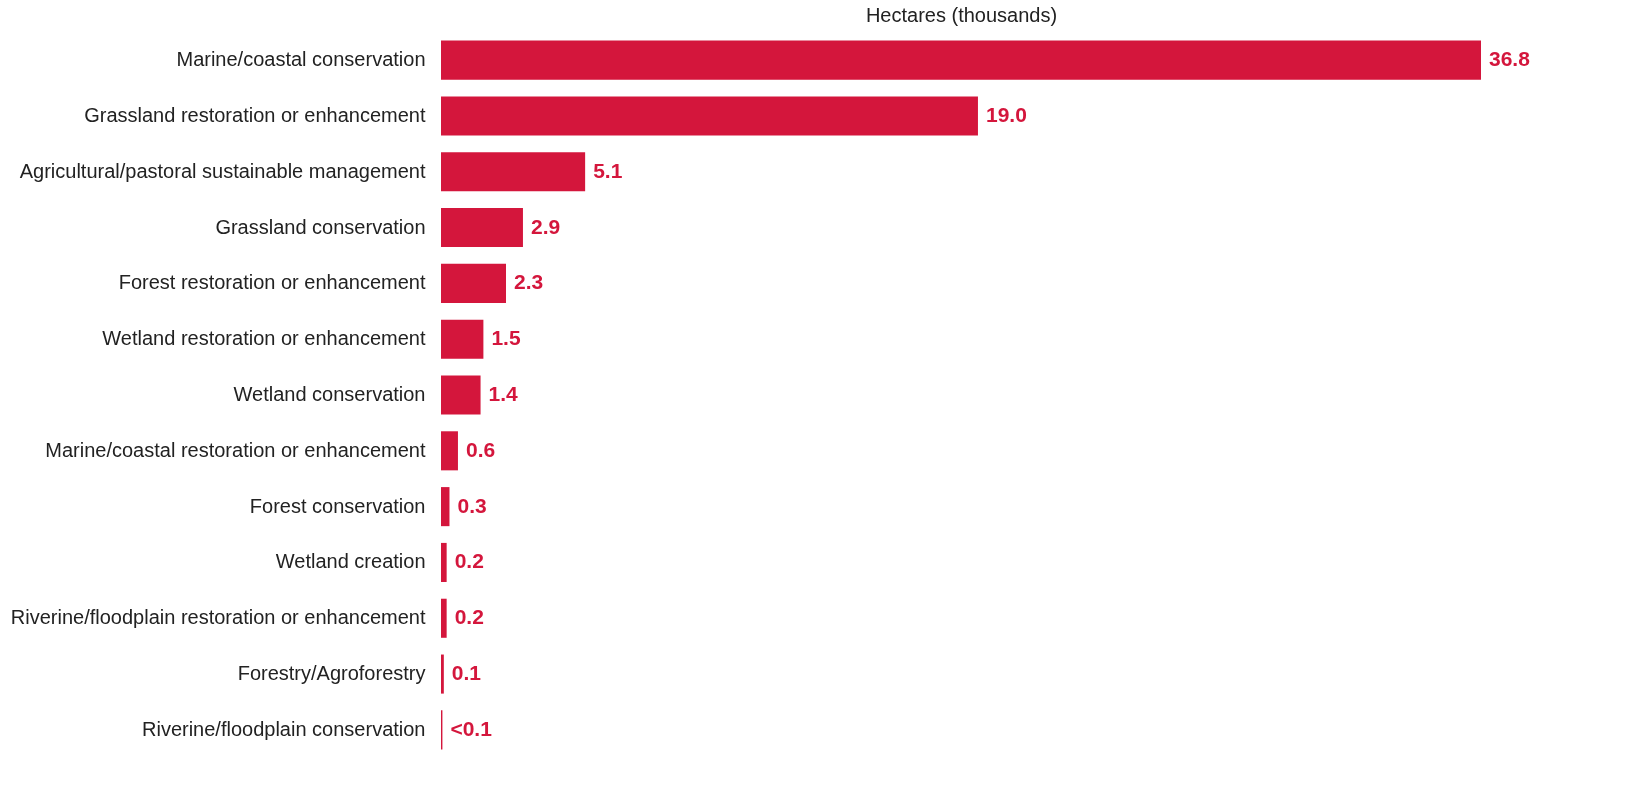 This screenshot has height=807, width=1646. Describe the element at coordinates (329, 394) in the screenshot. I see `y-tick-label: Wetland conservation` at that location.